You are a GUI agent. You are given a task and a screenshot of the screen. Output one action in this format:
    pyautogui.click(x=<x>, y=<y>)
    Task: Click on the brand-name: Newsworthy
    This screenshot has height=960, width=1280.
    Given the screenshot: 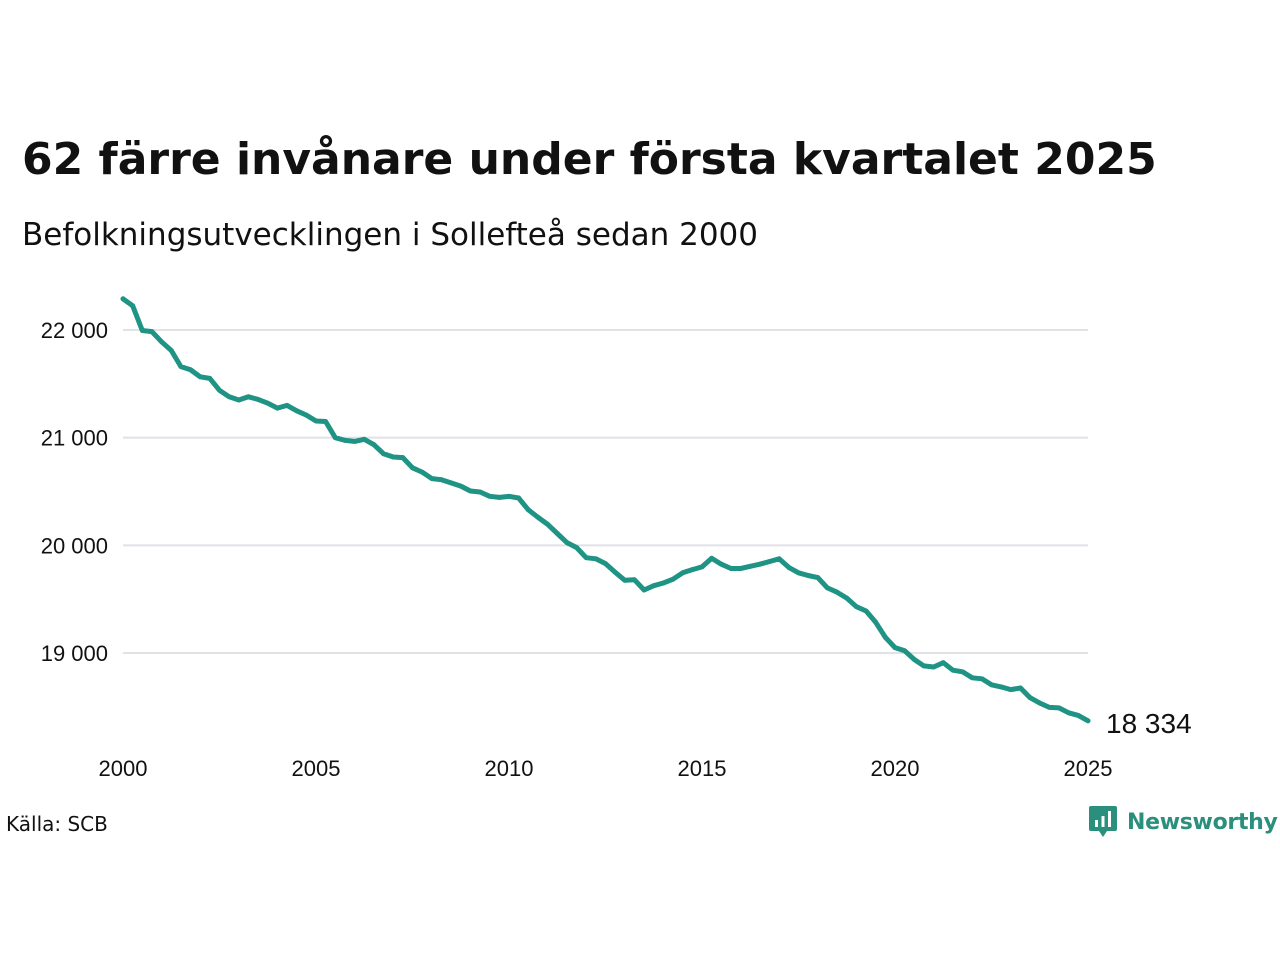 What is the action you would take?
    pyautogui.click(x=1202, y=822)
    